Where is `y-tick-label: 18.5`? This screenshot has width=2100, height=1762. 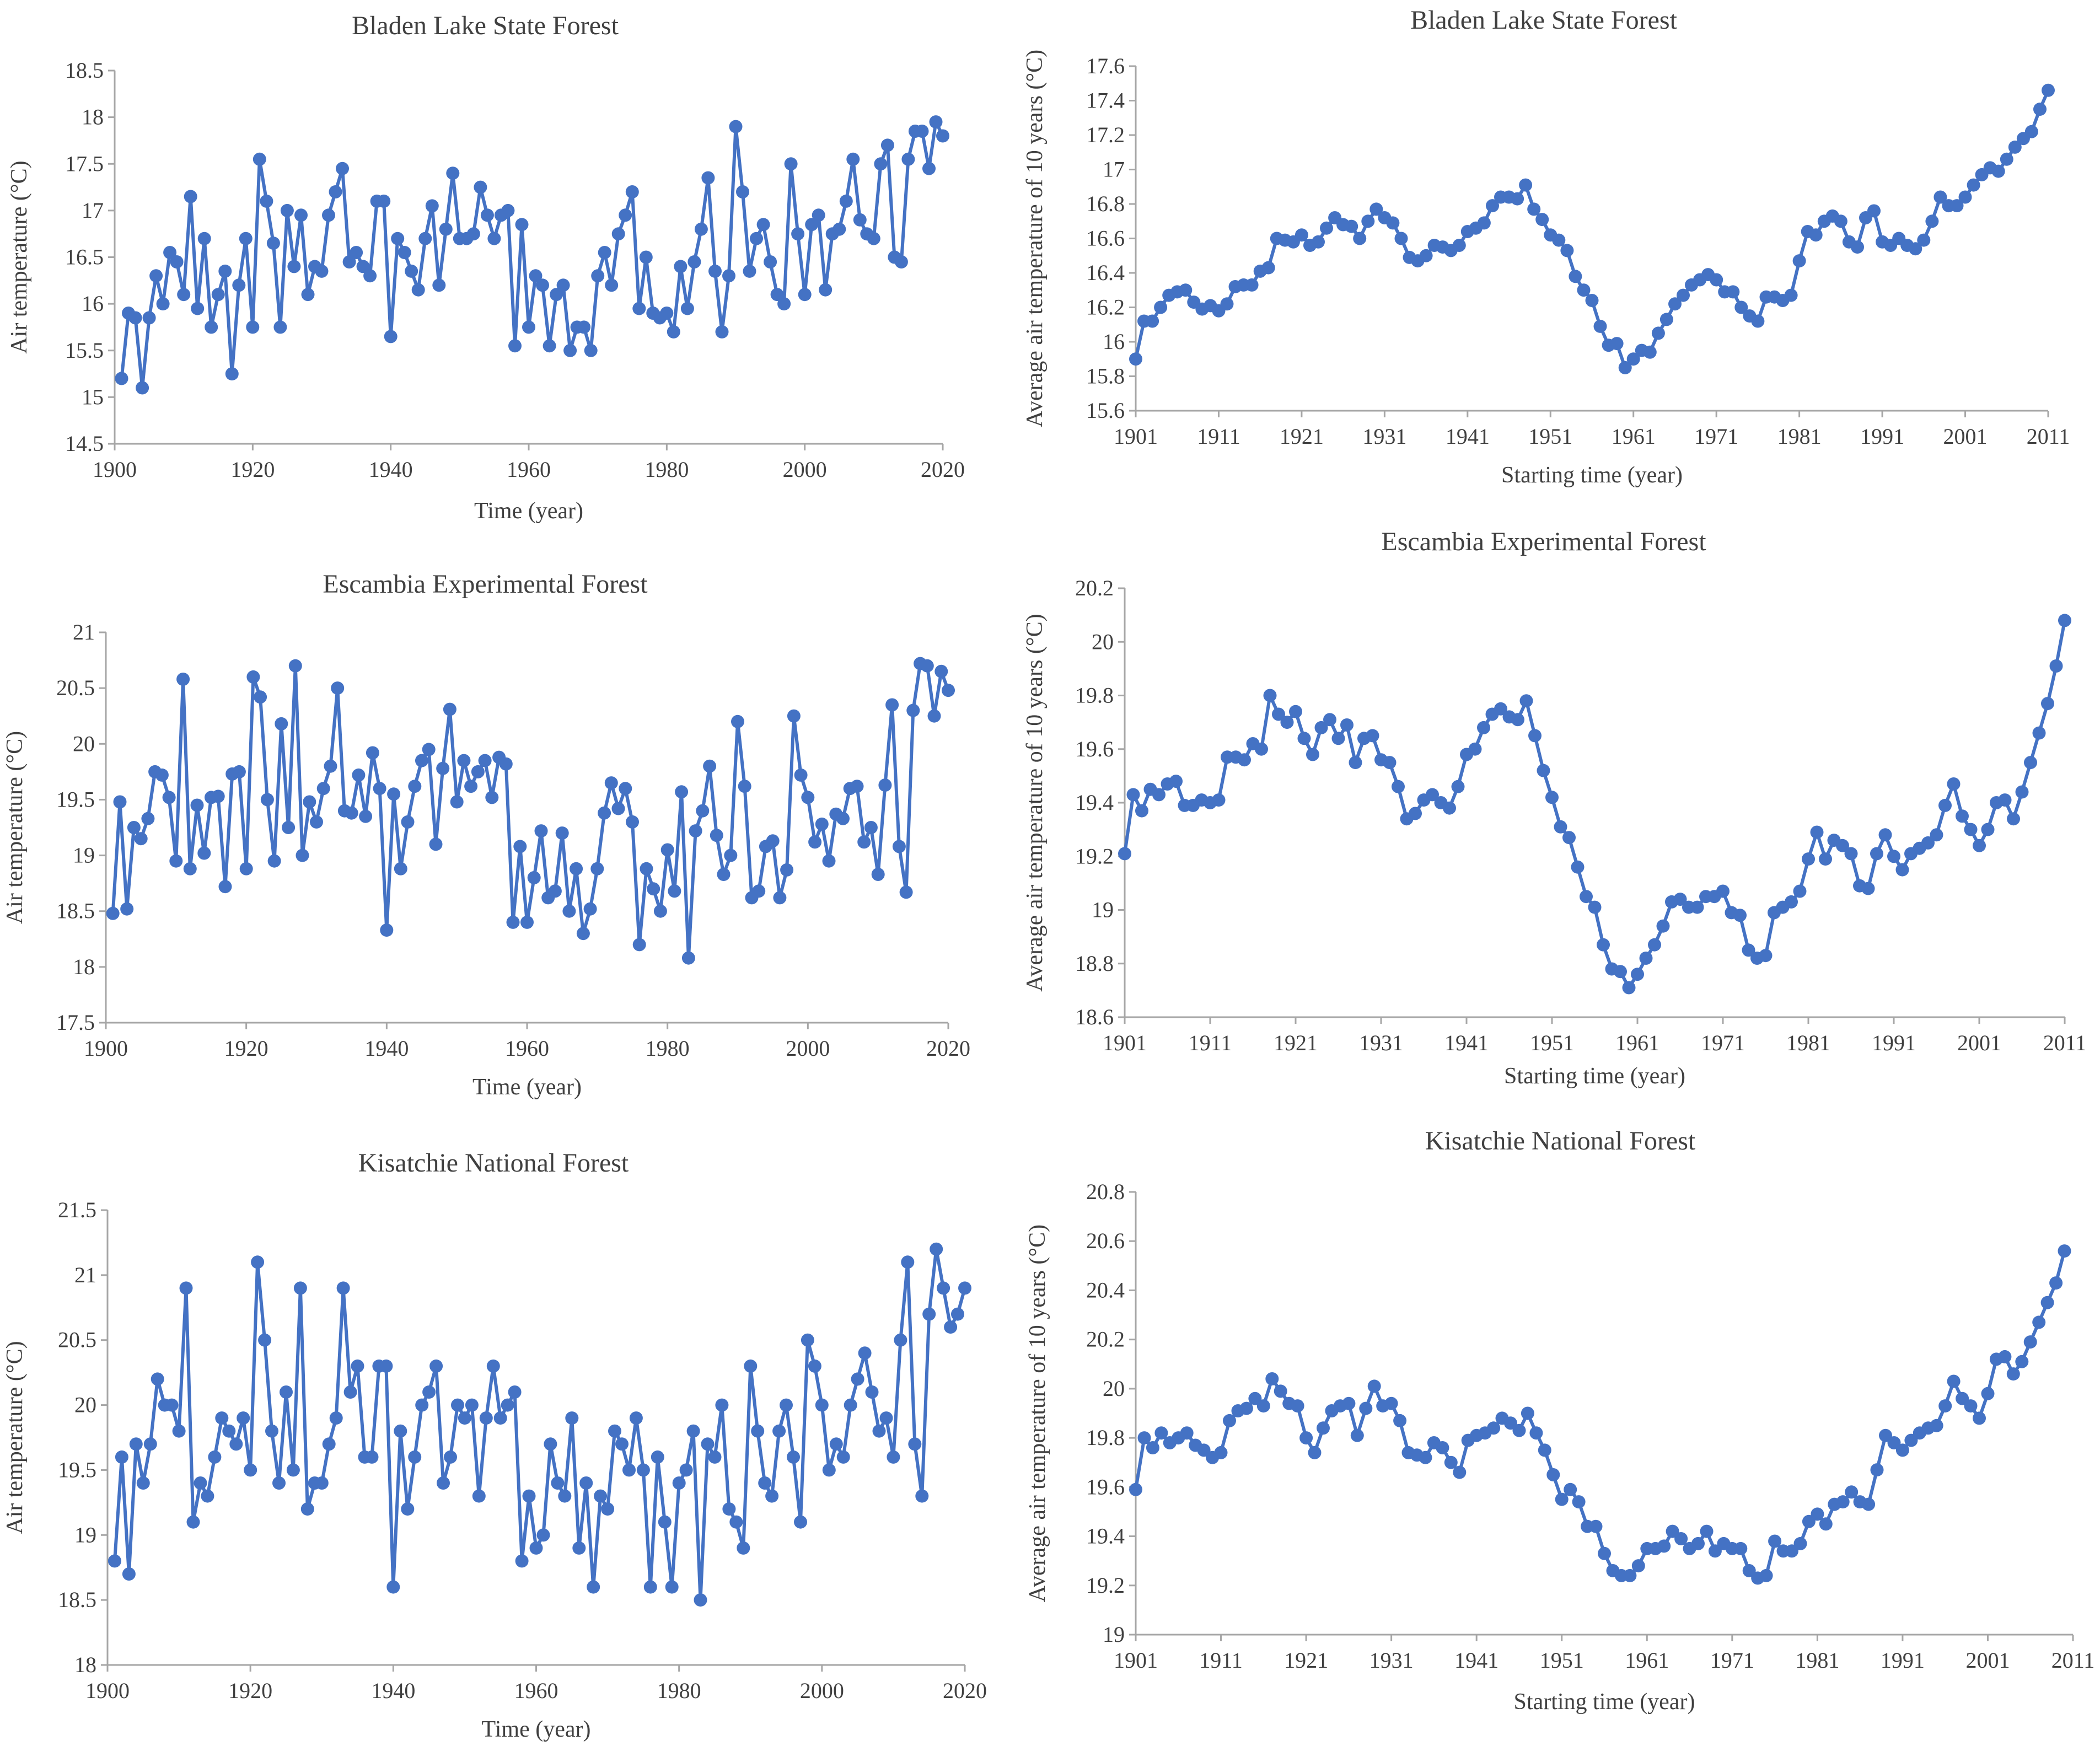
y-tick-label: 18.5 is located at coordinates (84, 70).